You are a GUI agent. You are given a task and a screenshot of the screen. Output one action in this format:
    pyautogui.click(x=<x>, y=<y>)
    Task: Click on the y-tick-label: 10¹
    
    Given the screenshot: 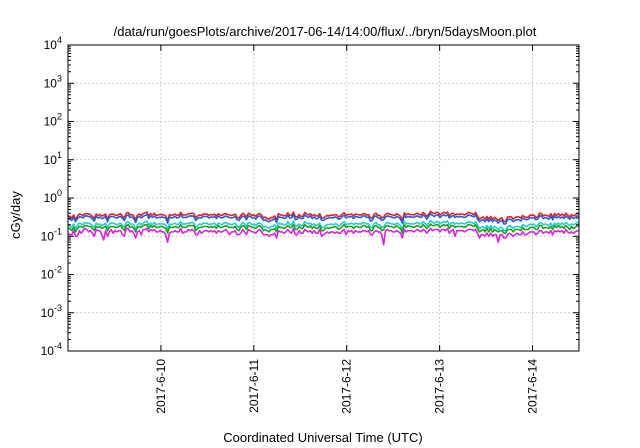 What is the action you would take?
    pyautogui.click(x=53, y=158)
    